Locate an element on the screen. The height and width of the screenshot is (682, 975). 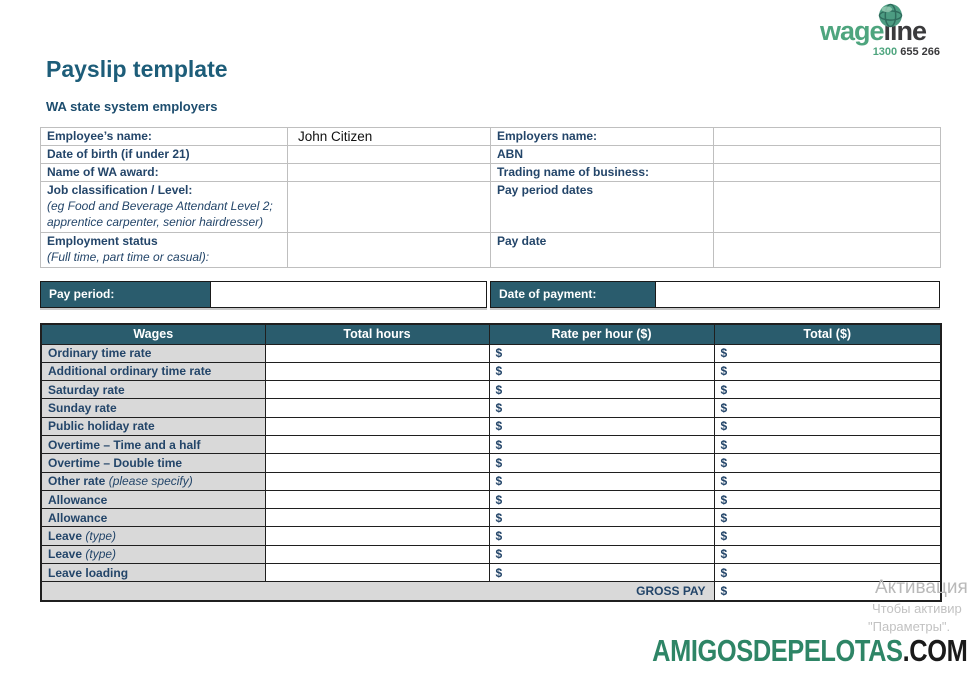
wage-label: Leave is located at coordinates (65, 536).